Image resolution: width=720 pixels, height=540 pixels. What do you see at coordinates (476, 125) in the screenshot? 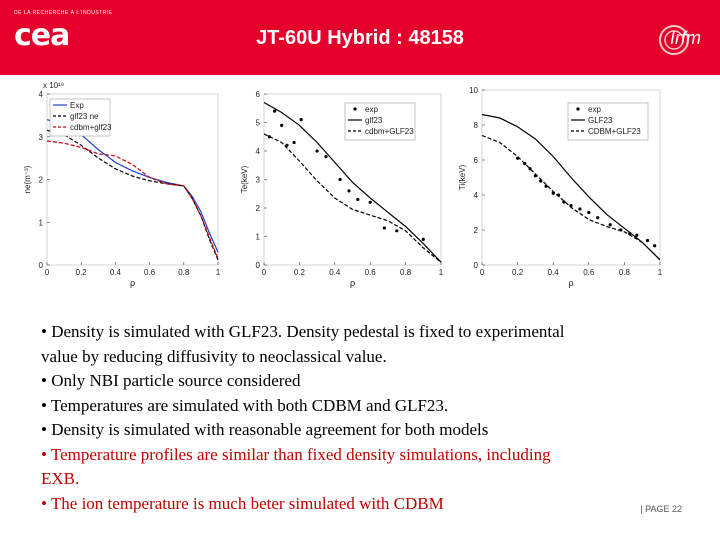
I see `y-tick-label: 8` at bounding box center [476, 125].